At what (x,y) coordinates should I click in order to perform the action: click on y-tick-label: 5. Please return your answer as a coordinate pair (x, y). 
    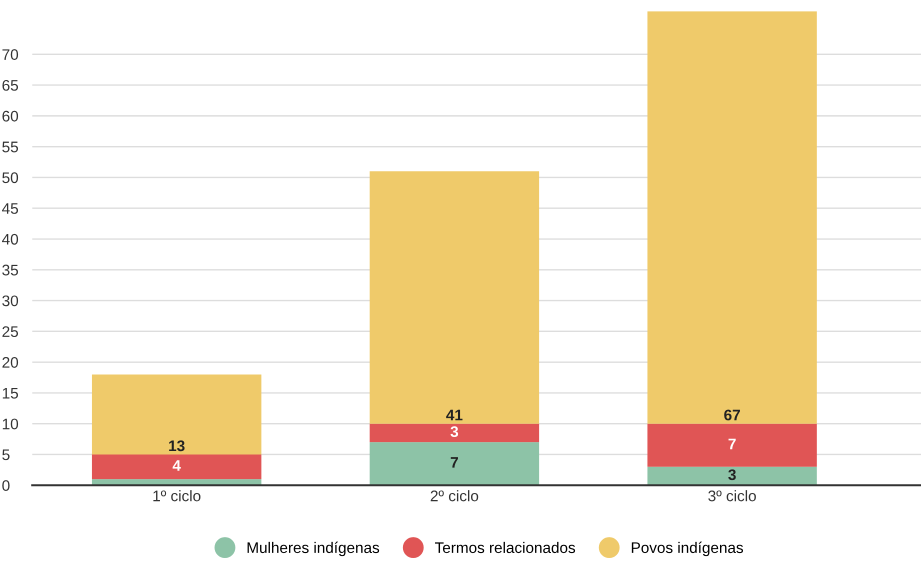
    Looking at the image, I should click on (6, 455).